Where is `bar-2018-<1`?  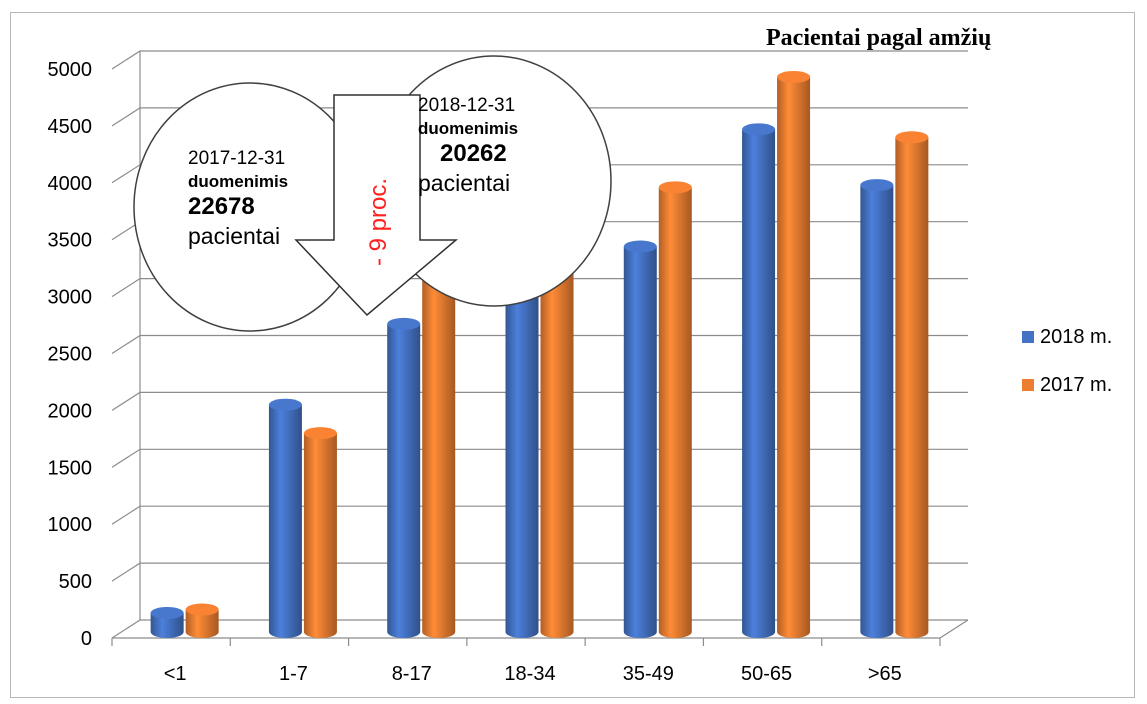
bar-2018-<1 is located at coordinates (167, 622).